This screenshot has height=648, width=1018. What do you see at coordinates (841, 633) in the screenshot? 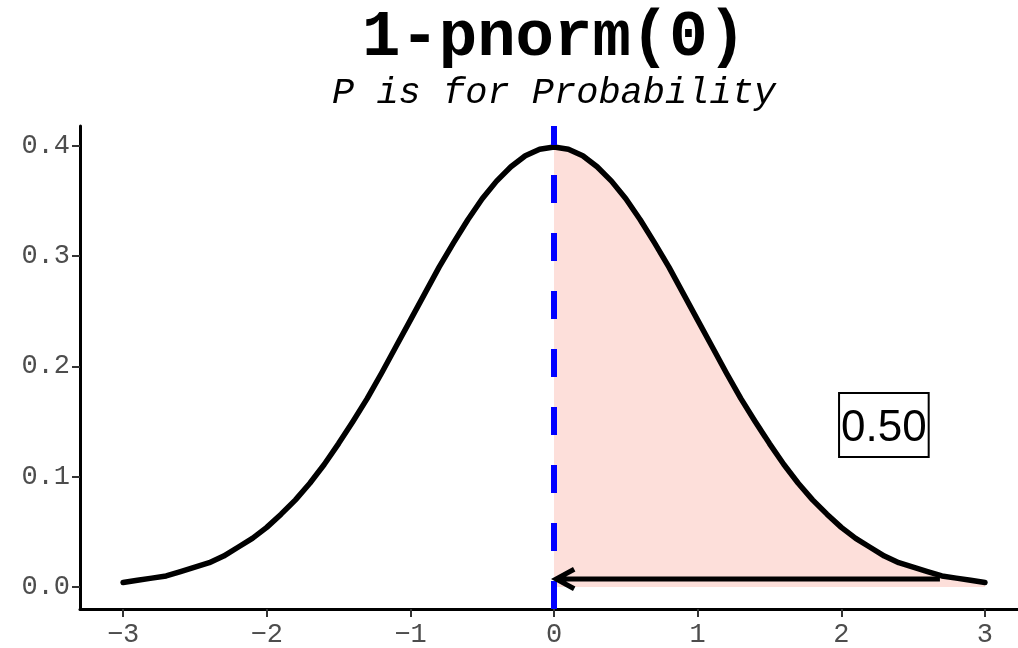
I see `x-tick-label: 2` at bounding box center [841, 633].